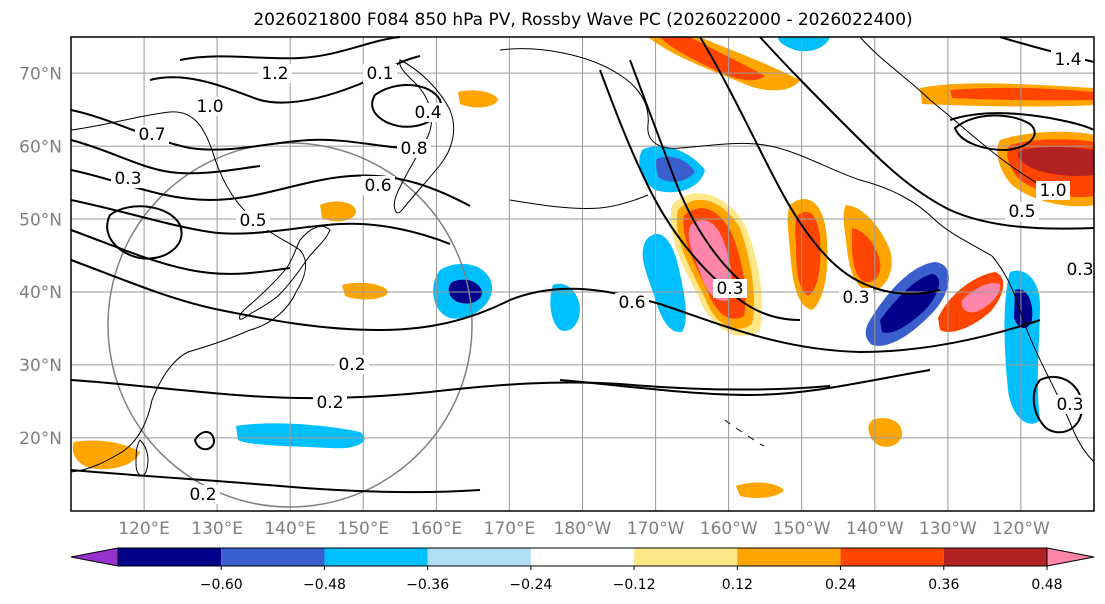 This screenshot has height=604, width=1105. What do you see at coordinates (804, 44) in the screenshot?
I see `anomaly-neg-north-150w` at bounding box center [804, 44].